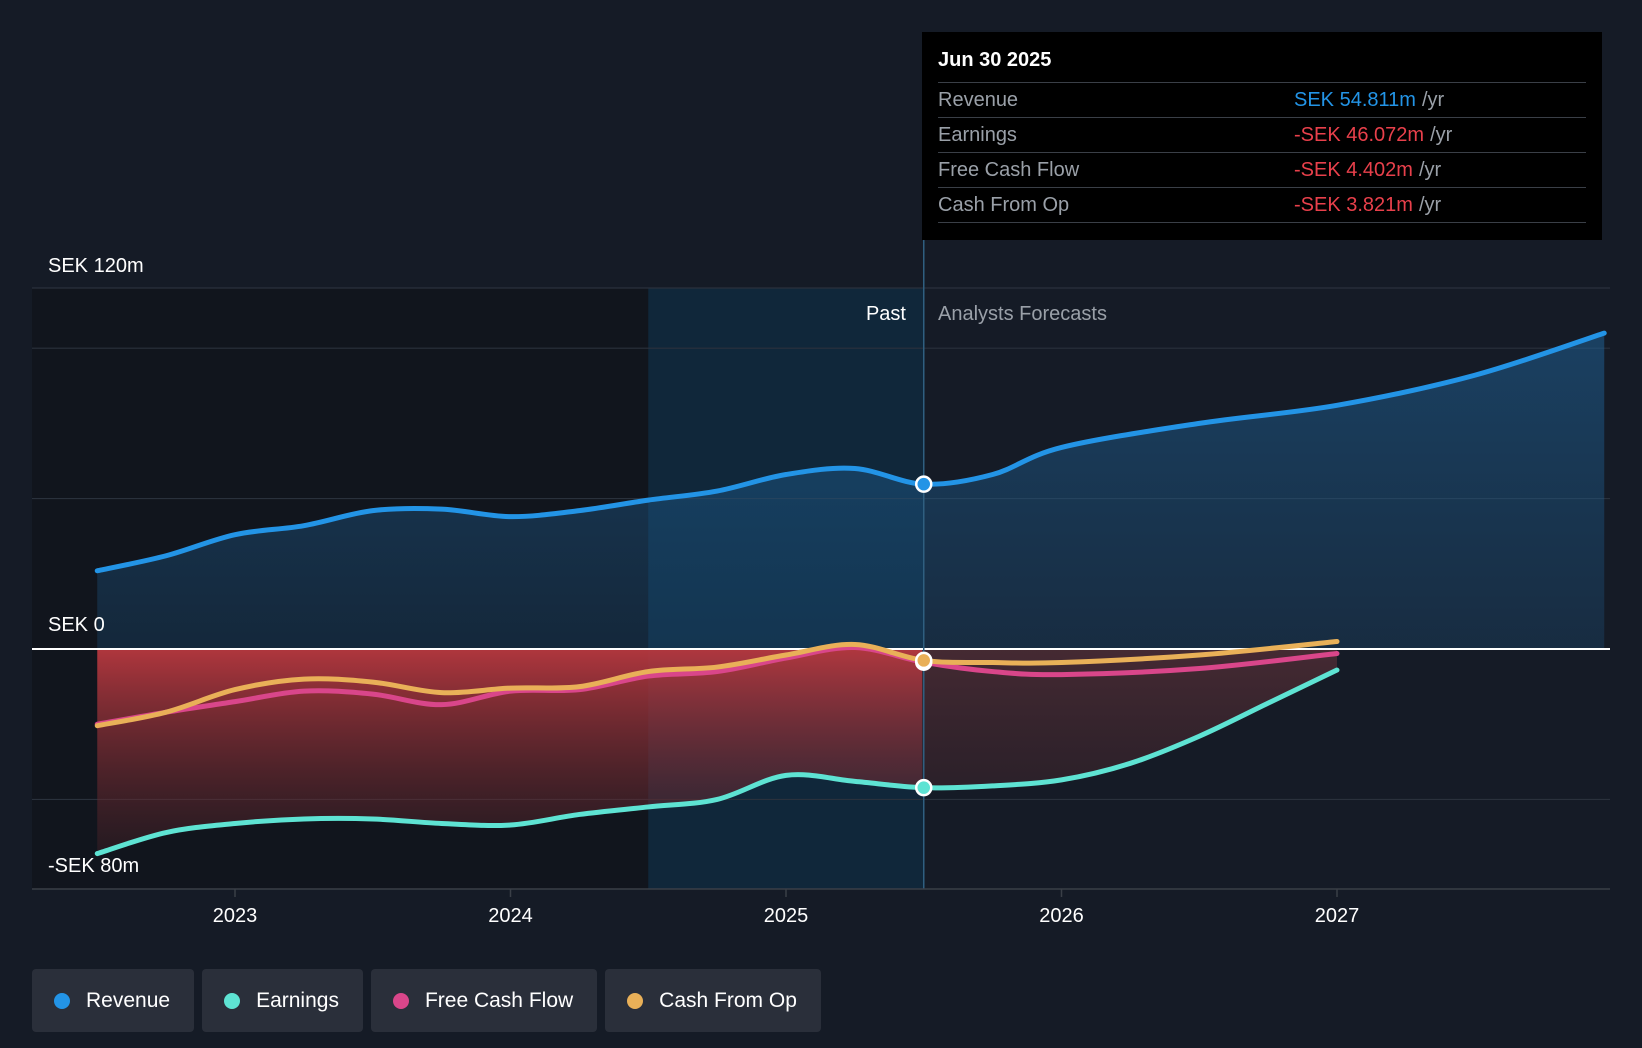 The height and width of the screenshot is (1048, 1642). I want to click on legend-item-revenue: Revenue, so click(113, 1000).